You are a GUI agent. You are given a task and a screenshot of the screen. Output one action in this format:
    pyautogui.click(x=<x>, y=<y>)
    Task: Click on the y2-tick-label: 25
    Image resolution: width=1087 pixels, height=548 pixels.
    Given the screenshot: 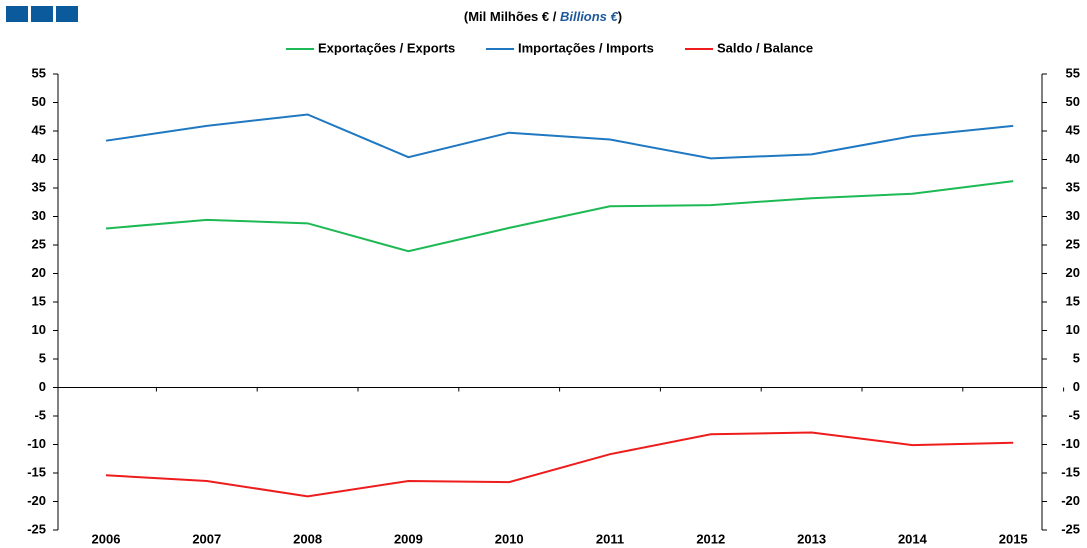 What is the action you would take?
    pyautogui.click(x=1073, y=243)
    